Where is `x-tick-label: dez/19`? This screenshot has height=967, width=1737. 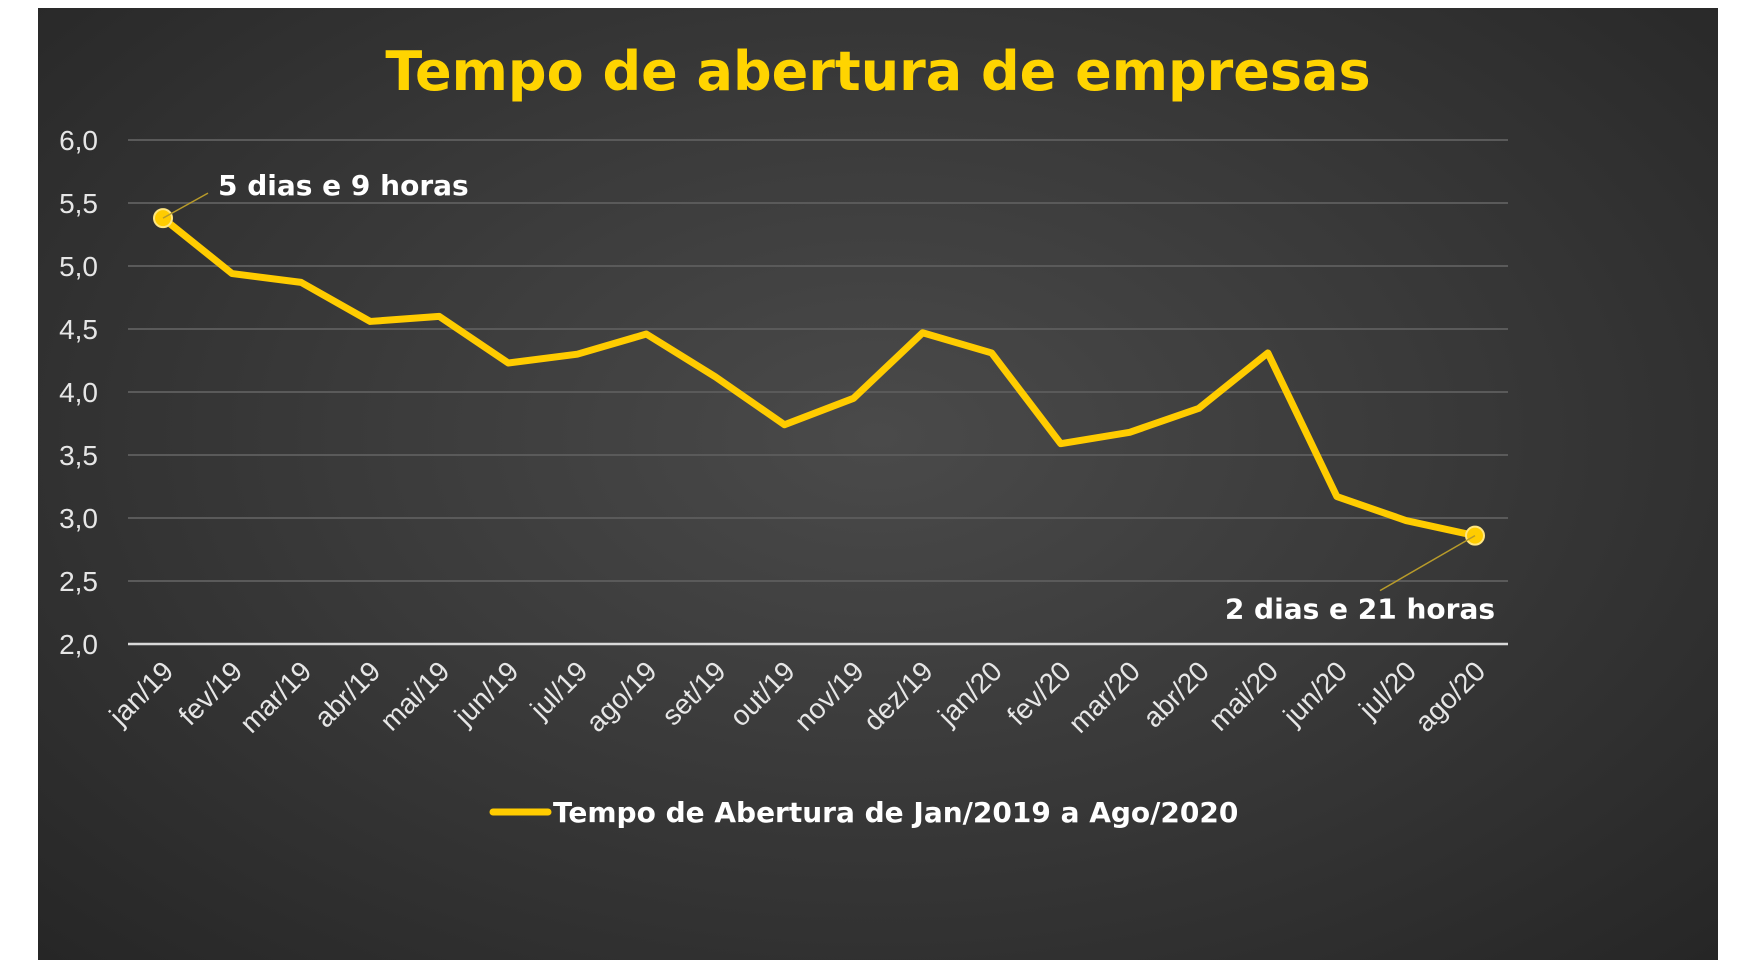 x-tick-label: dez/19 is located at coordinates (897, 695).